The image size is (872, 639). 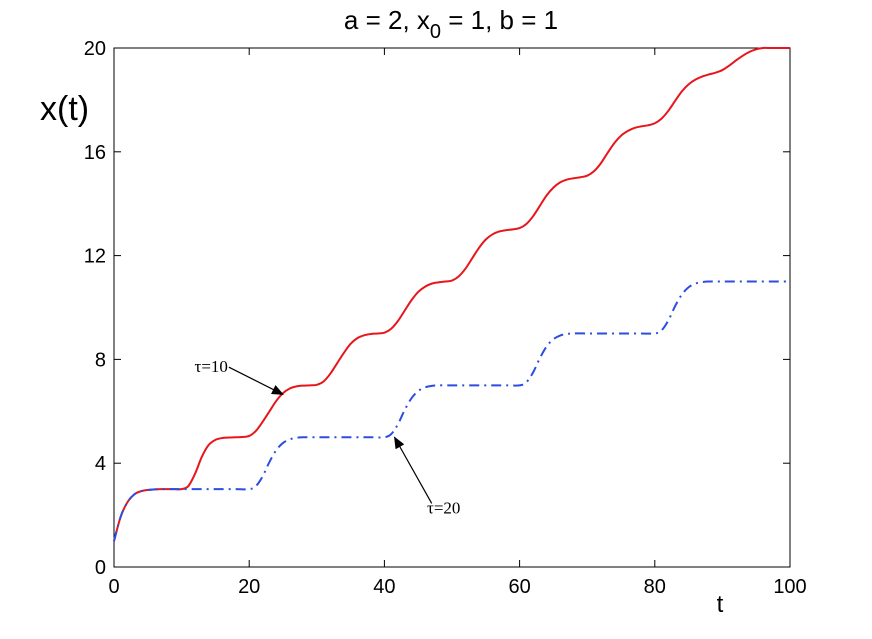 What do you see at coordinates (519, 587) in the screenshot?
I see `x-tick-label: 60` at bounding box center [519, 587].